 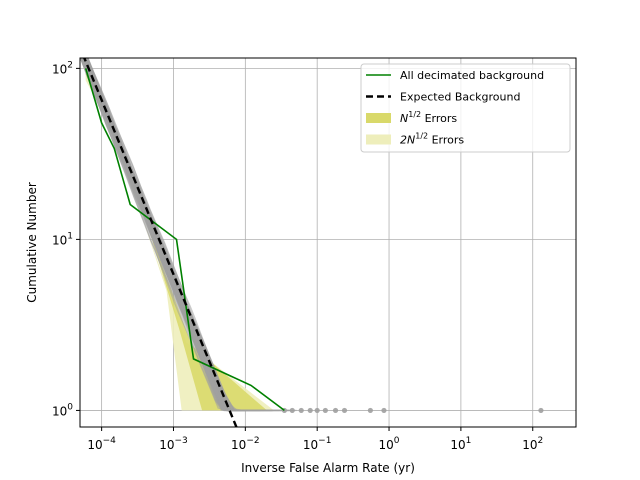 I want to click on x-tick-label: 10⁻¹, so click(x=317, y=444).